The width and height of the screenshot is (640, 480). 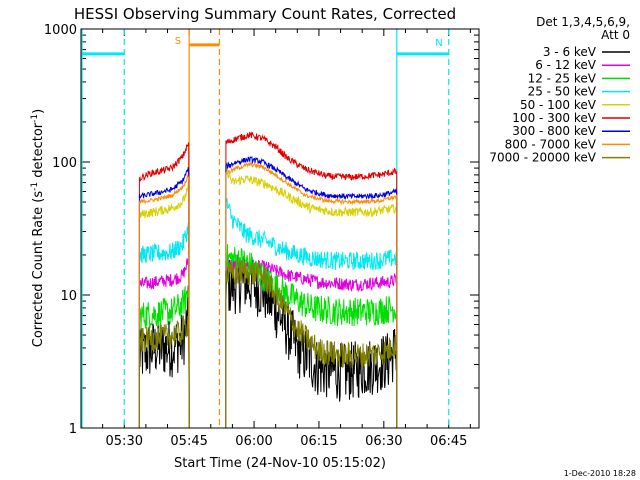 I want to click on y-tick-label: 10, so click(x=68, y=296).